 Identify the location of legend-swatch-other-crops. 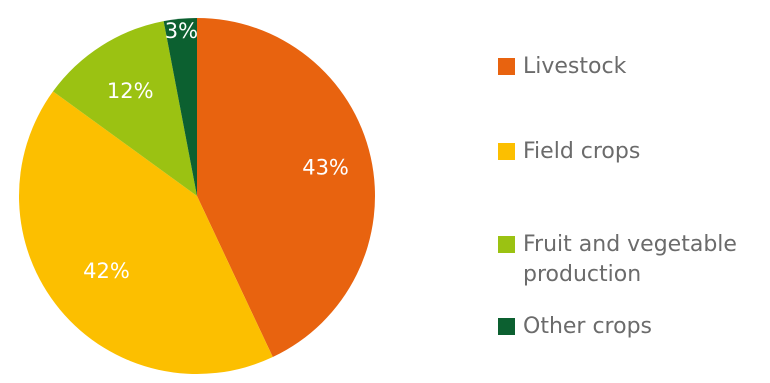
(506, 326).